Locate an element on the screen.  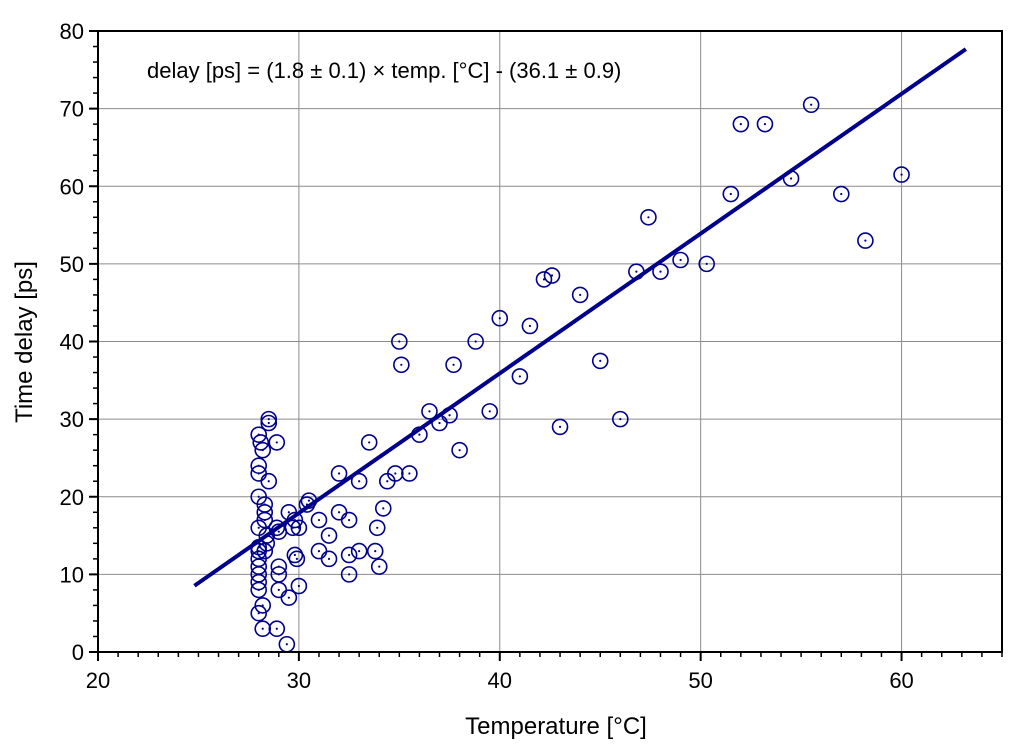
x-tick-label: 30 is located at coordinates (299, 680).